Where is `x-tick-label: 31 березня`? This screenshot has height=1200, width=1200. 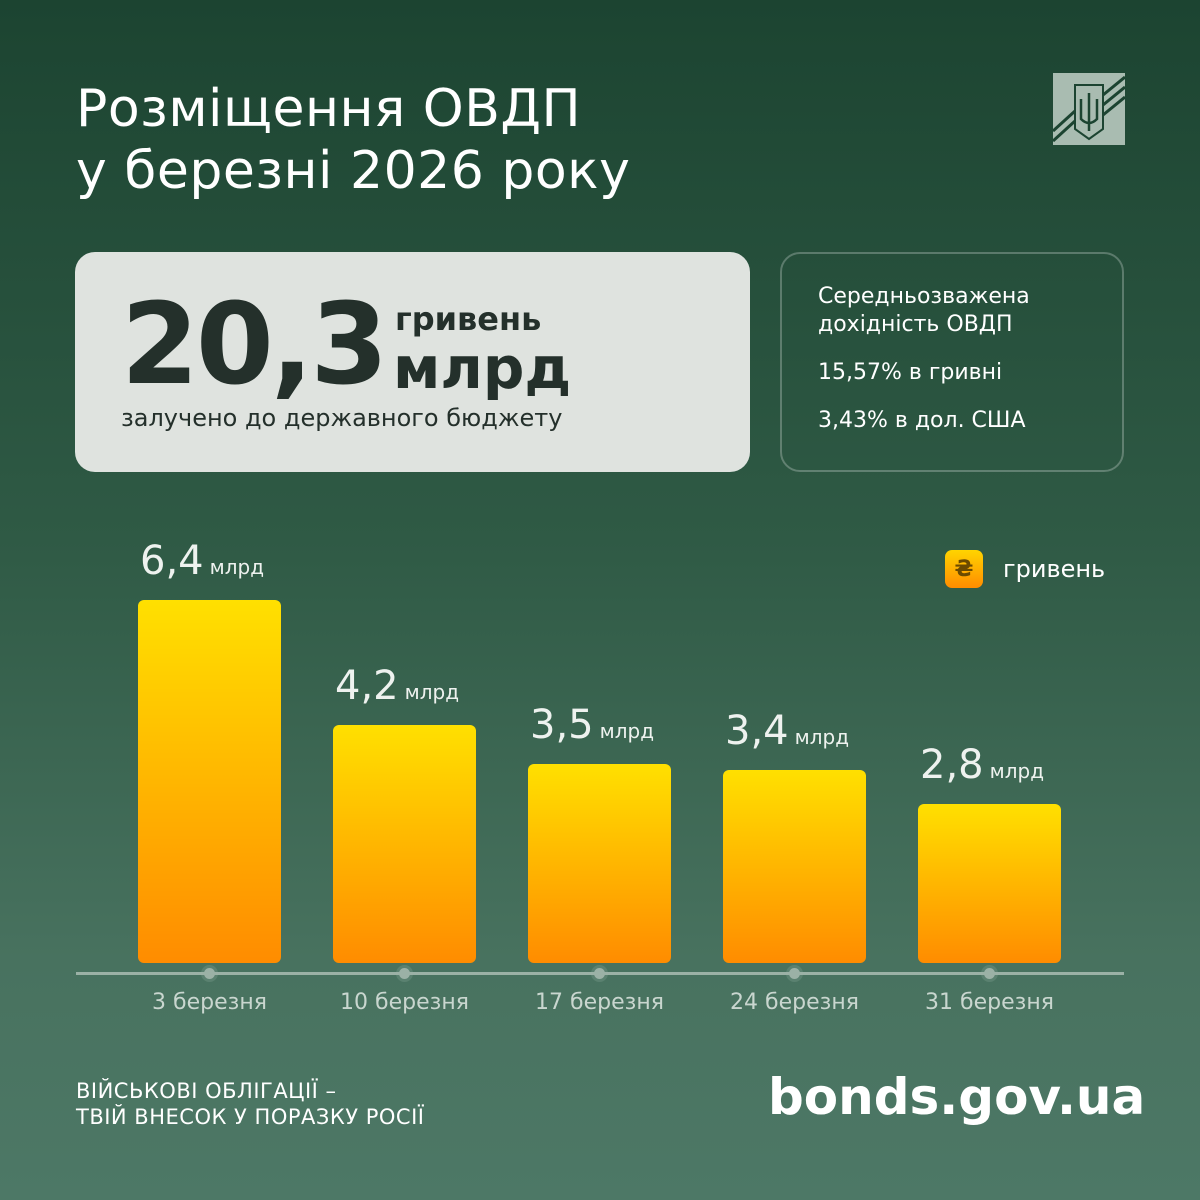
x-tick-label: 31 березня is located at coordinates (989, 1002).